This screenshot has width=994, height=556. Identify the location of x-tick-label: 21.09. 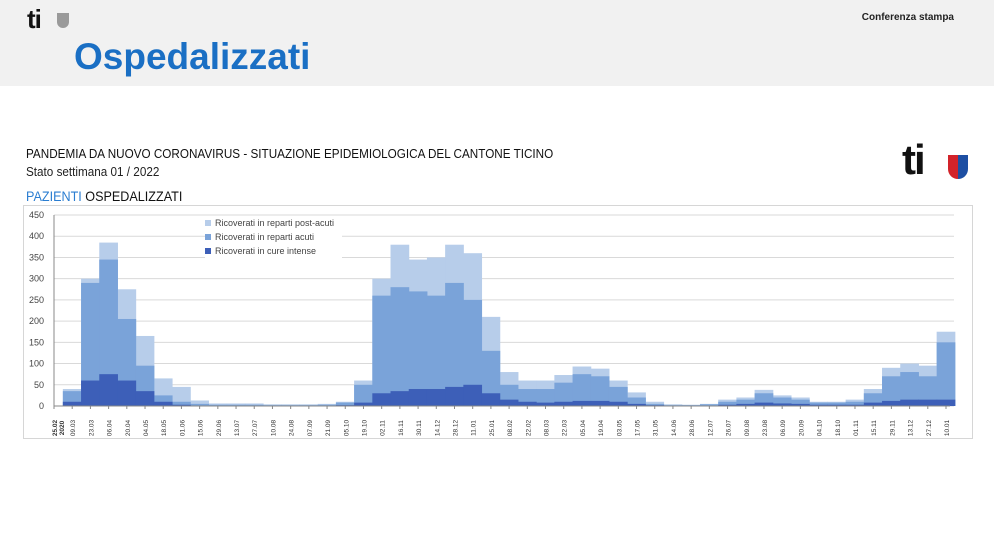
(328, 427).